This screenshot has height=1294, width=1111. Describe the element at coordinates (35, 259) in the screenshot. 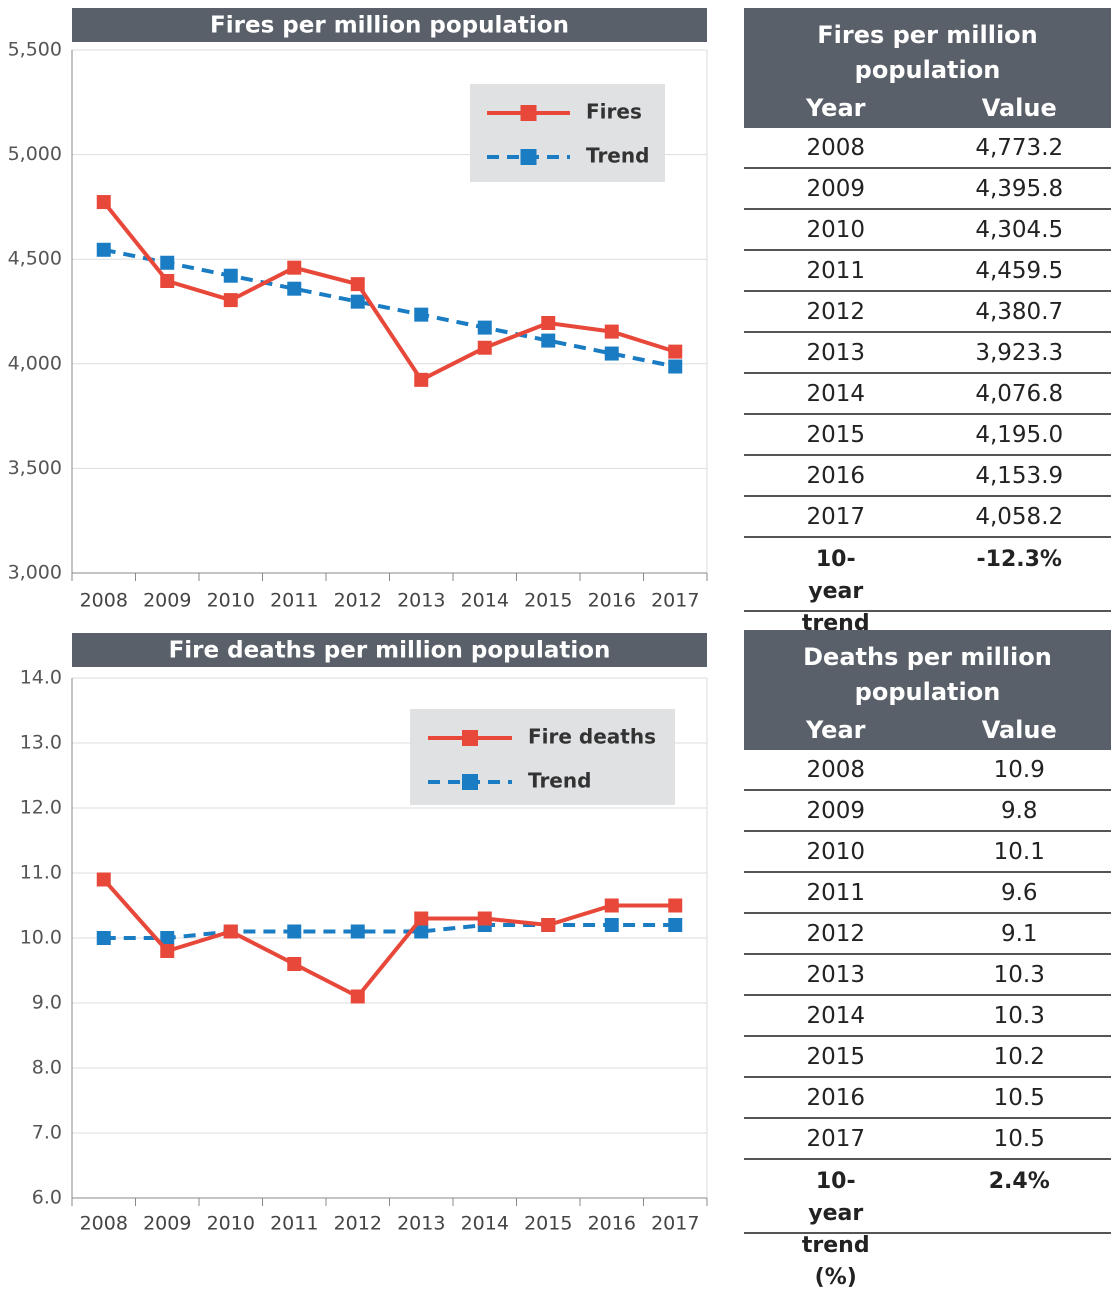

I see `y-tick-label: 4,500` at that location.